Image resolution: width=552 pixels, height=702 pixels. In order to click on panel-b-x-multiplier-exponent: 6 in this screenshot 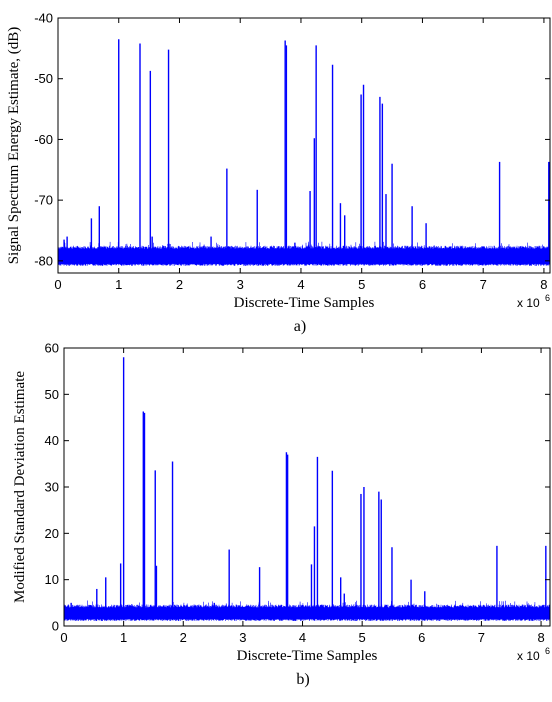, I will do `click(547, 651)`.